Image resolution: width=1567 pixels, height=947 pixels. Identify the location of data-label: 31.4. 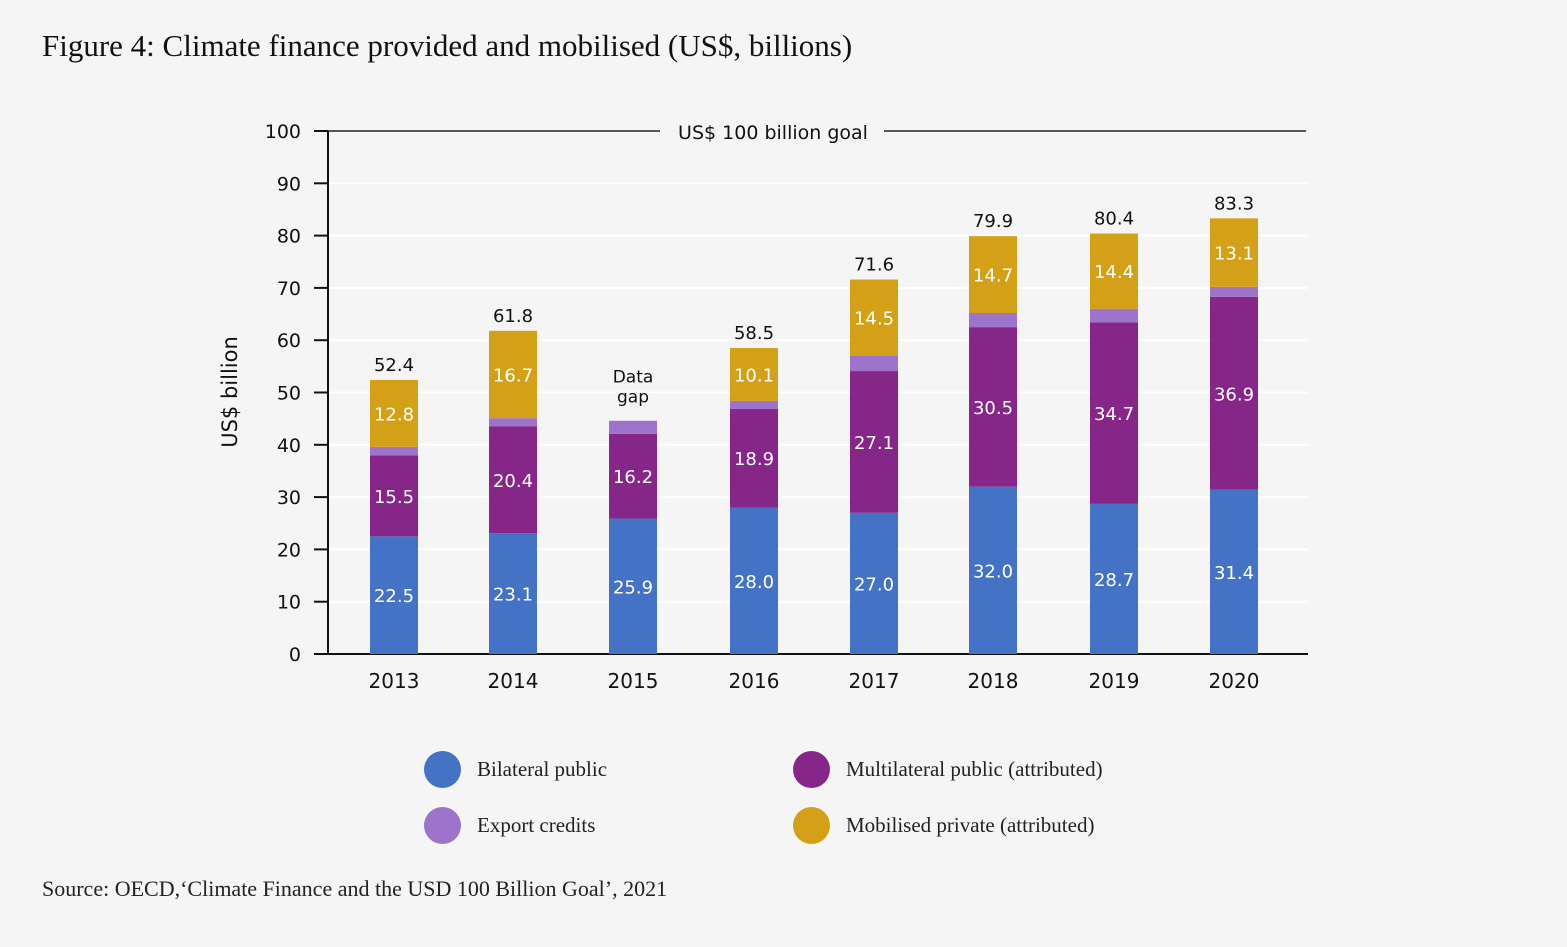
(1234, 573).